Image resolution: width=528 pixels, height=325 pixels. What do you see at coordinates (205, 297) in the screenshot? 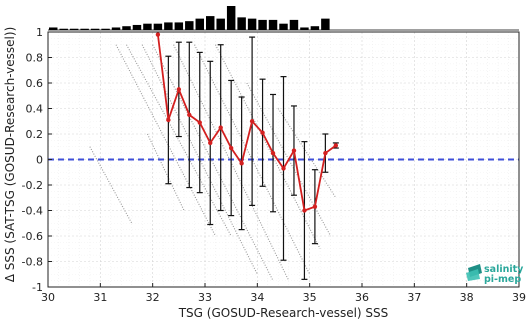
I see `x-tick-label: 33` at bounding box center [205, 297].